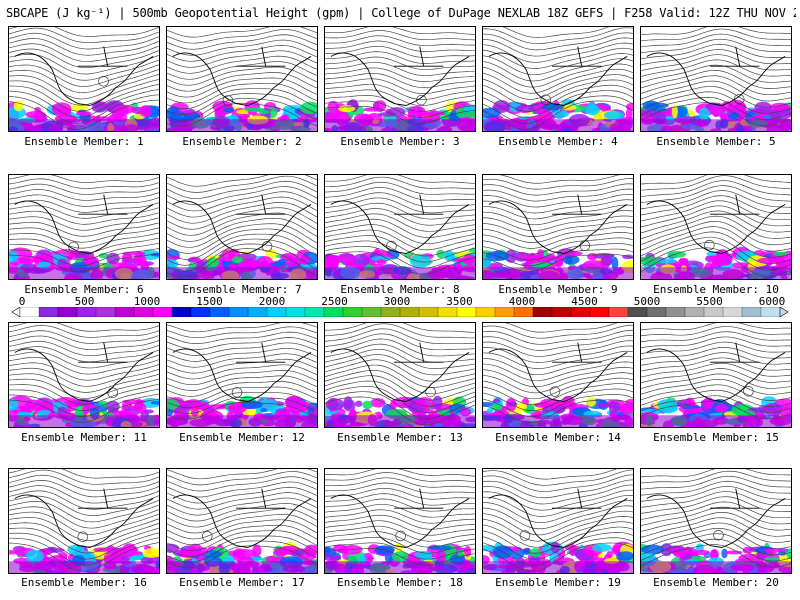 The height and width of the screenshot is (600, 800). I want to click on member-label: Ensemble Member: 20, so click(716, 582).